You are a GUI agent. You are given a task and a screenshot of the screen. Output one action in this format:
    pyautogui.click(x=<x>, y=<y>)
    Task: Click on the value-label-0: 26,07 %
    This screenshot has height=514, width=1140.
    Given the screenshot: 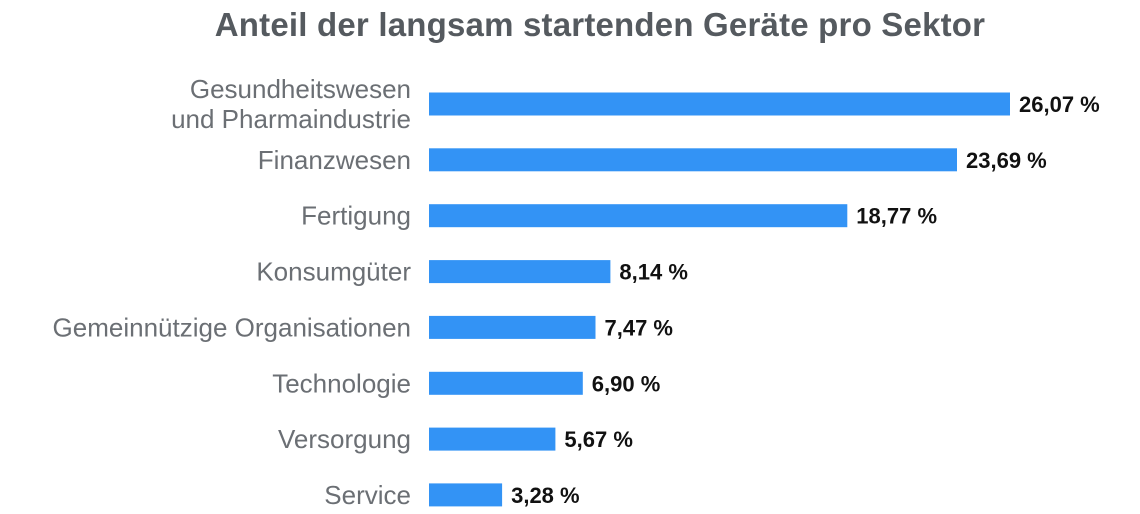 What is the action you would take?
    pyautogui.click(x=1059, y=104)
    